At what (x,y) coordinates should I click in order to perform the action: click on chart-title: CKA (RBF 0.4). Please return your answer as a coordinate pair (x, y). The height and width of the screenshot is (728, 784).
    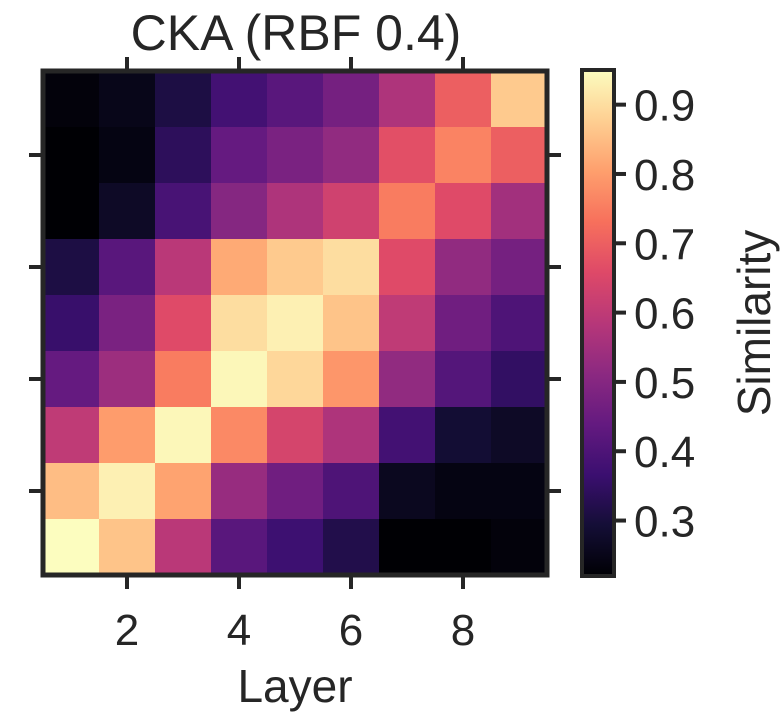
    Looking at the image, I should click on (296, 33).